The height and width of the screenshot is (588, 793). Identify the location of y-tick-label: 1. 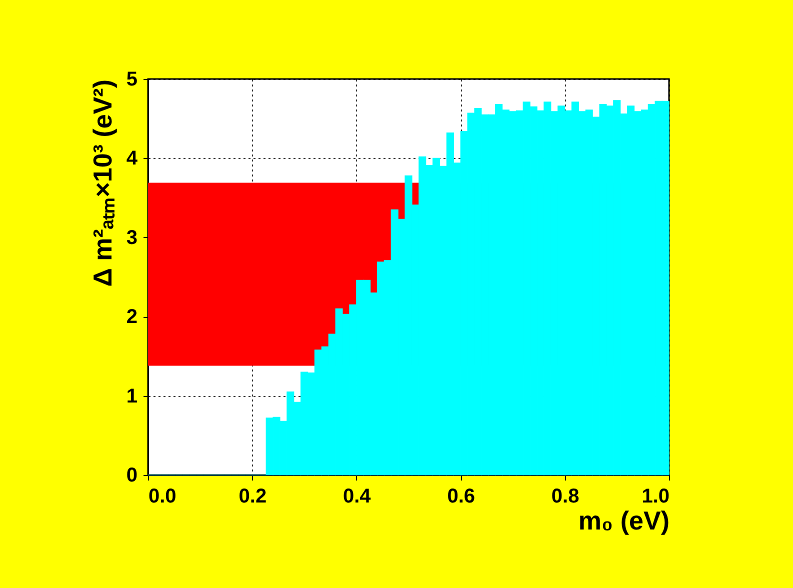
(132, 396).